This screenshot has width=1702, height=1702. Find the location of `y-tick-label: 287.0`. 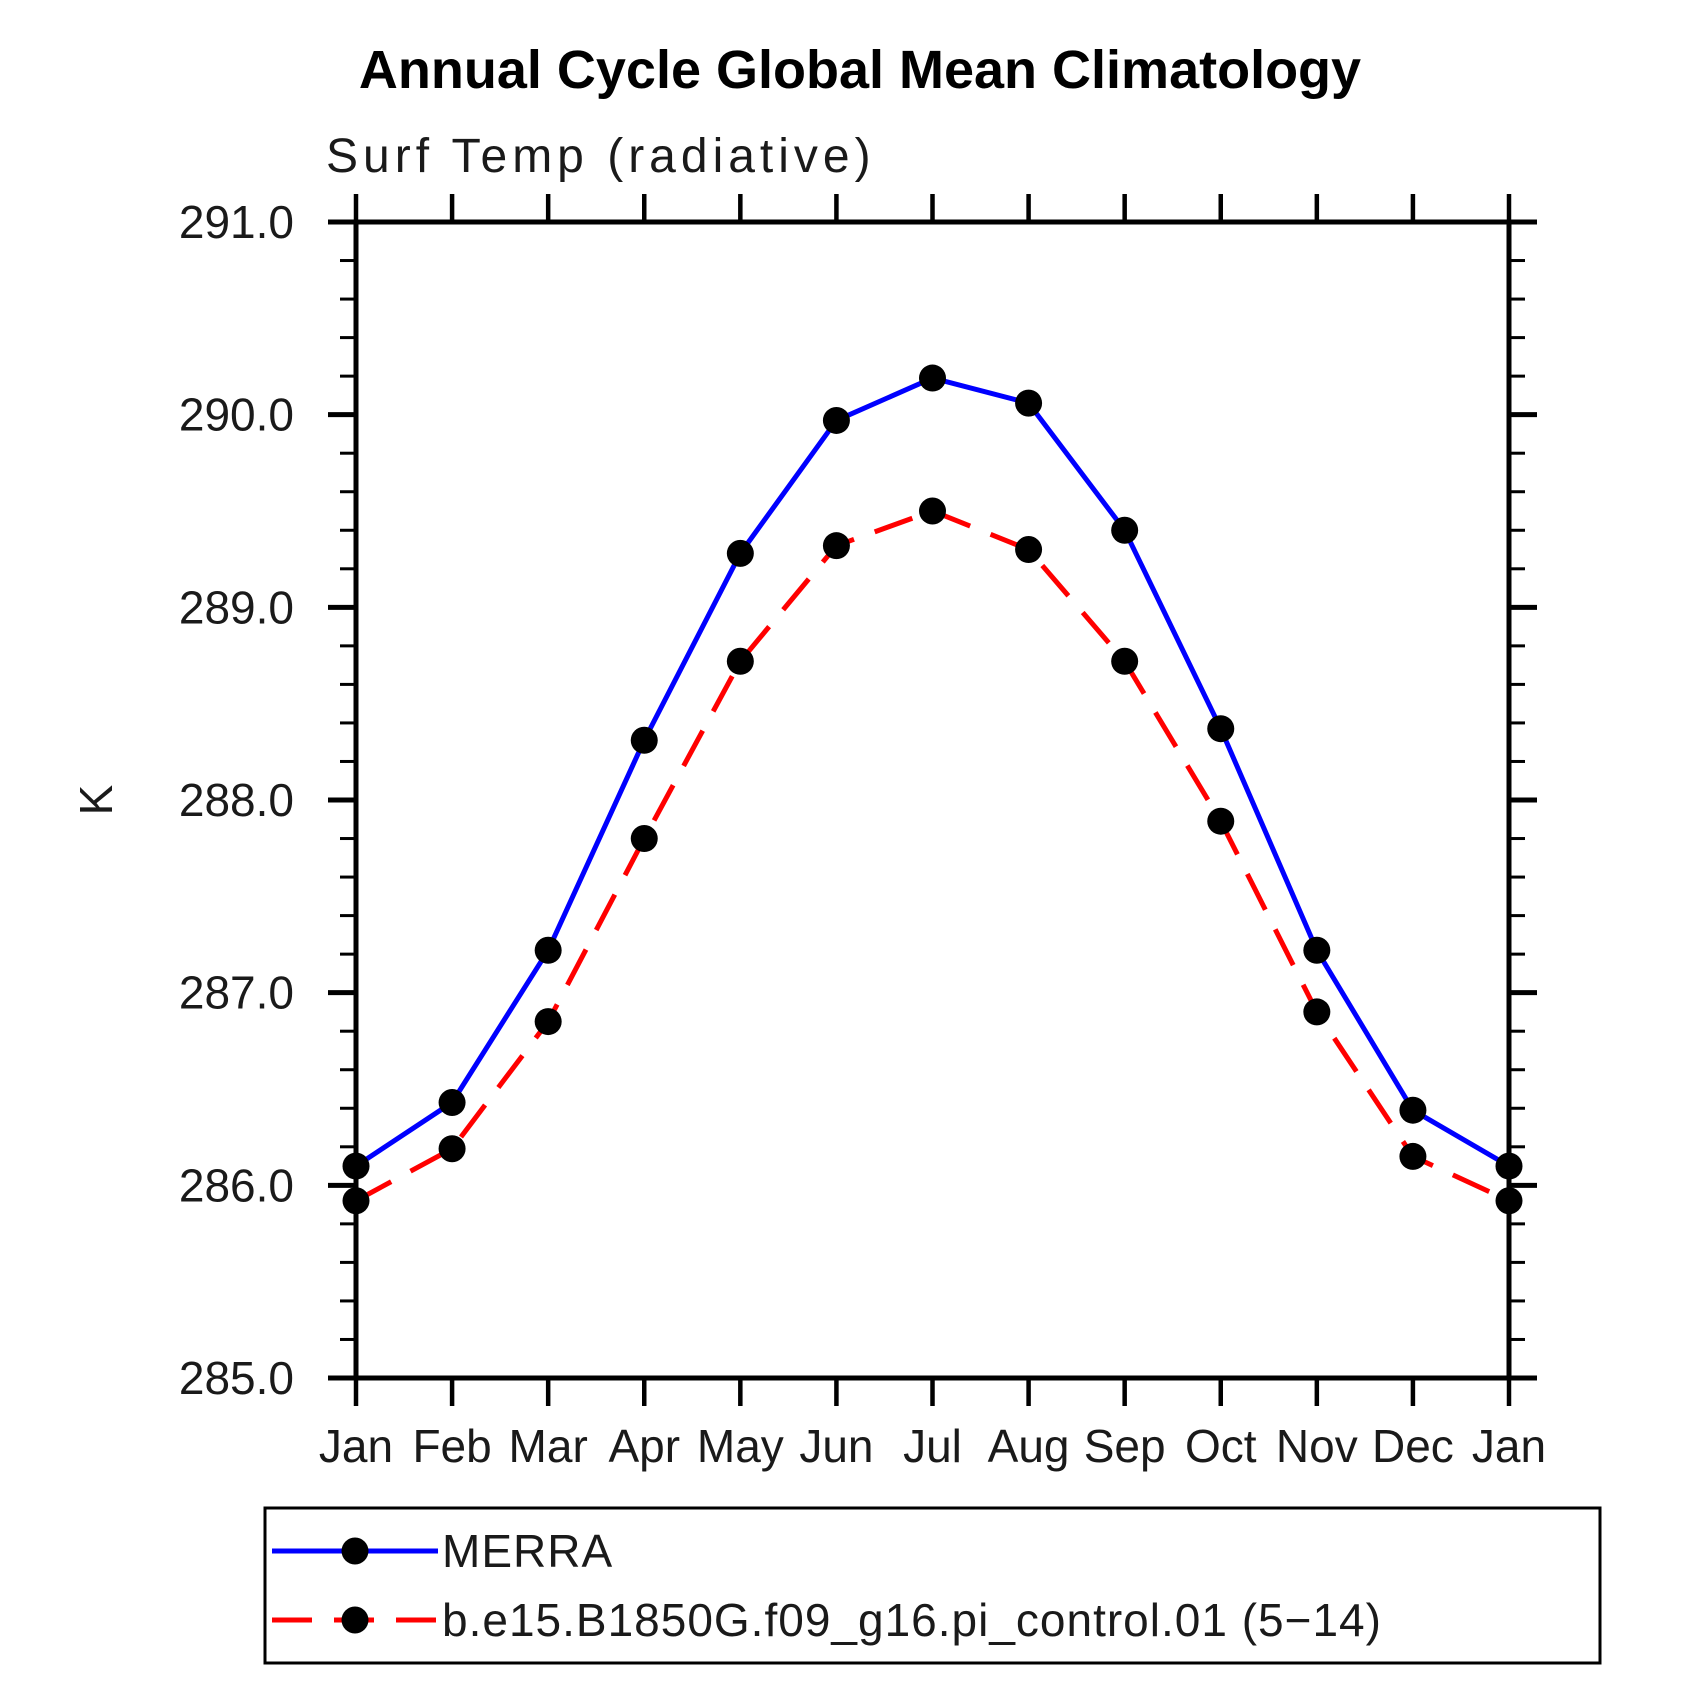

y-tick-label: 287.0 is located at coordinates (236, 993).